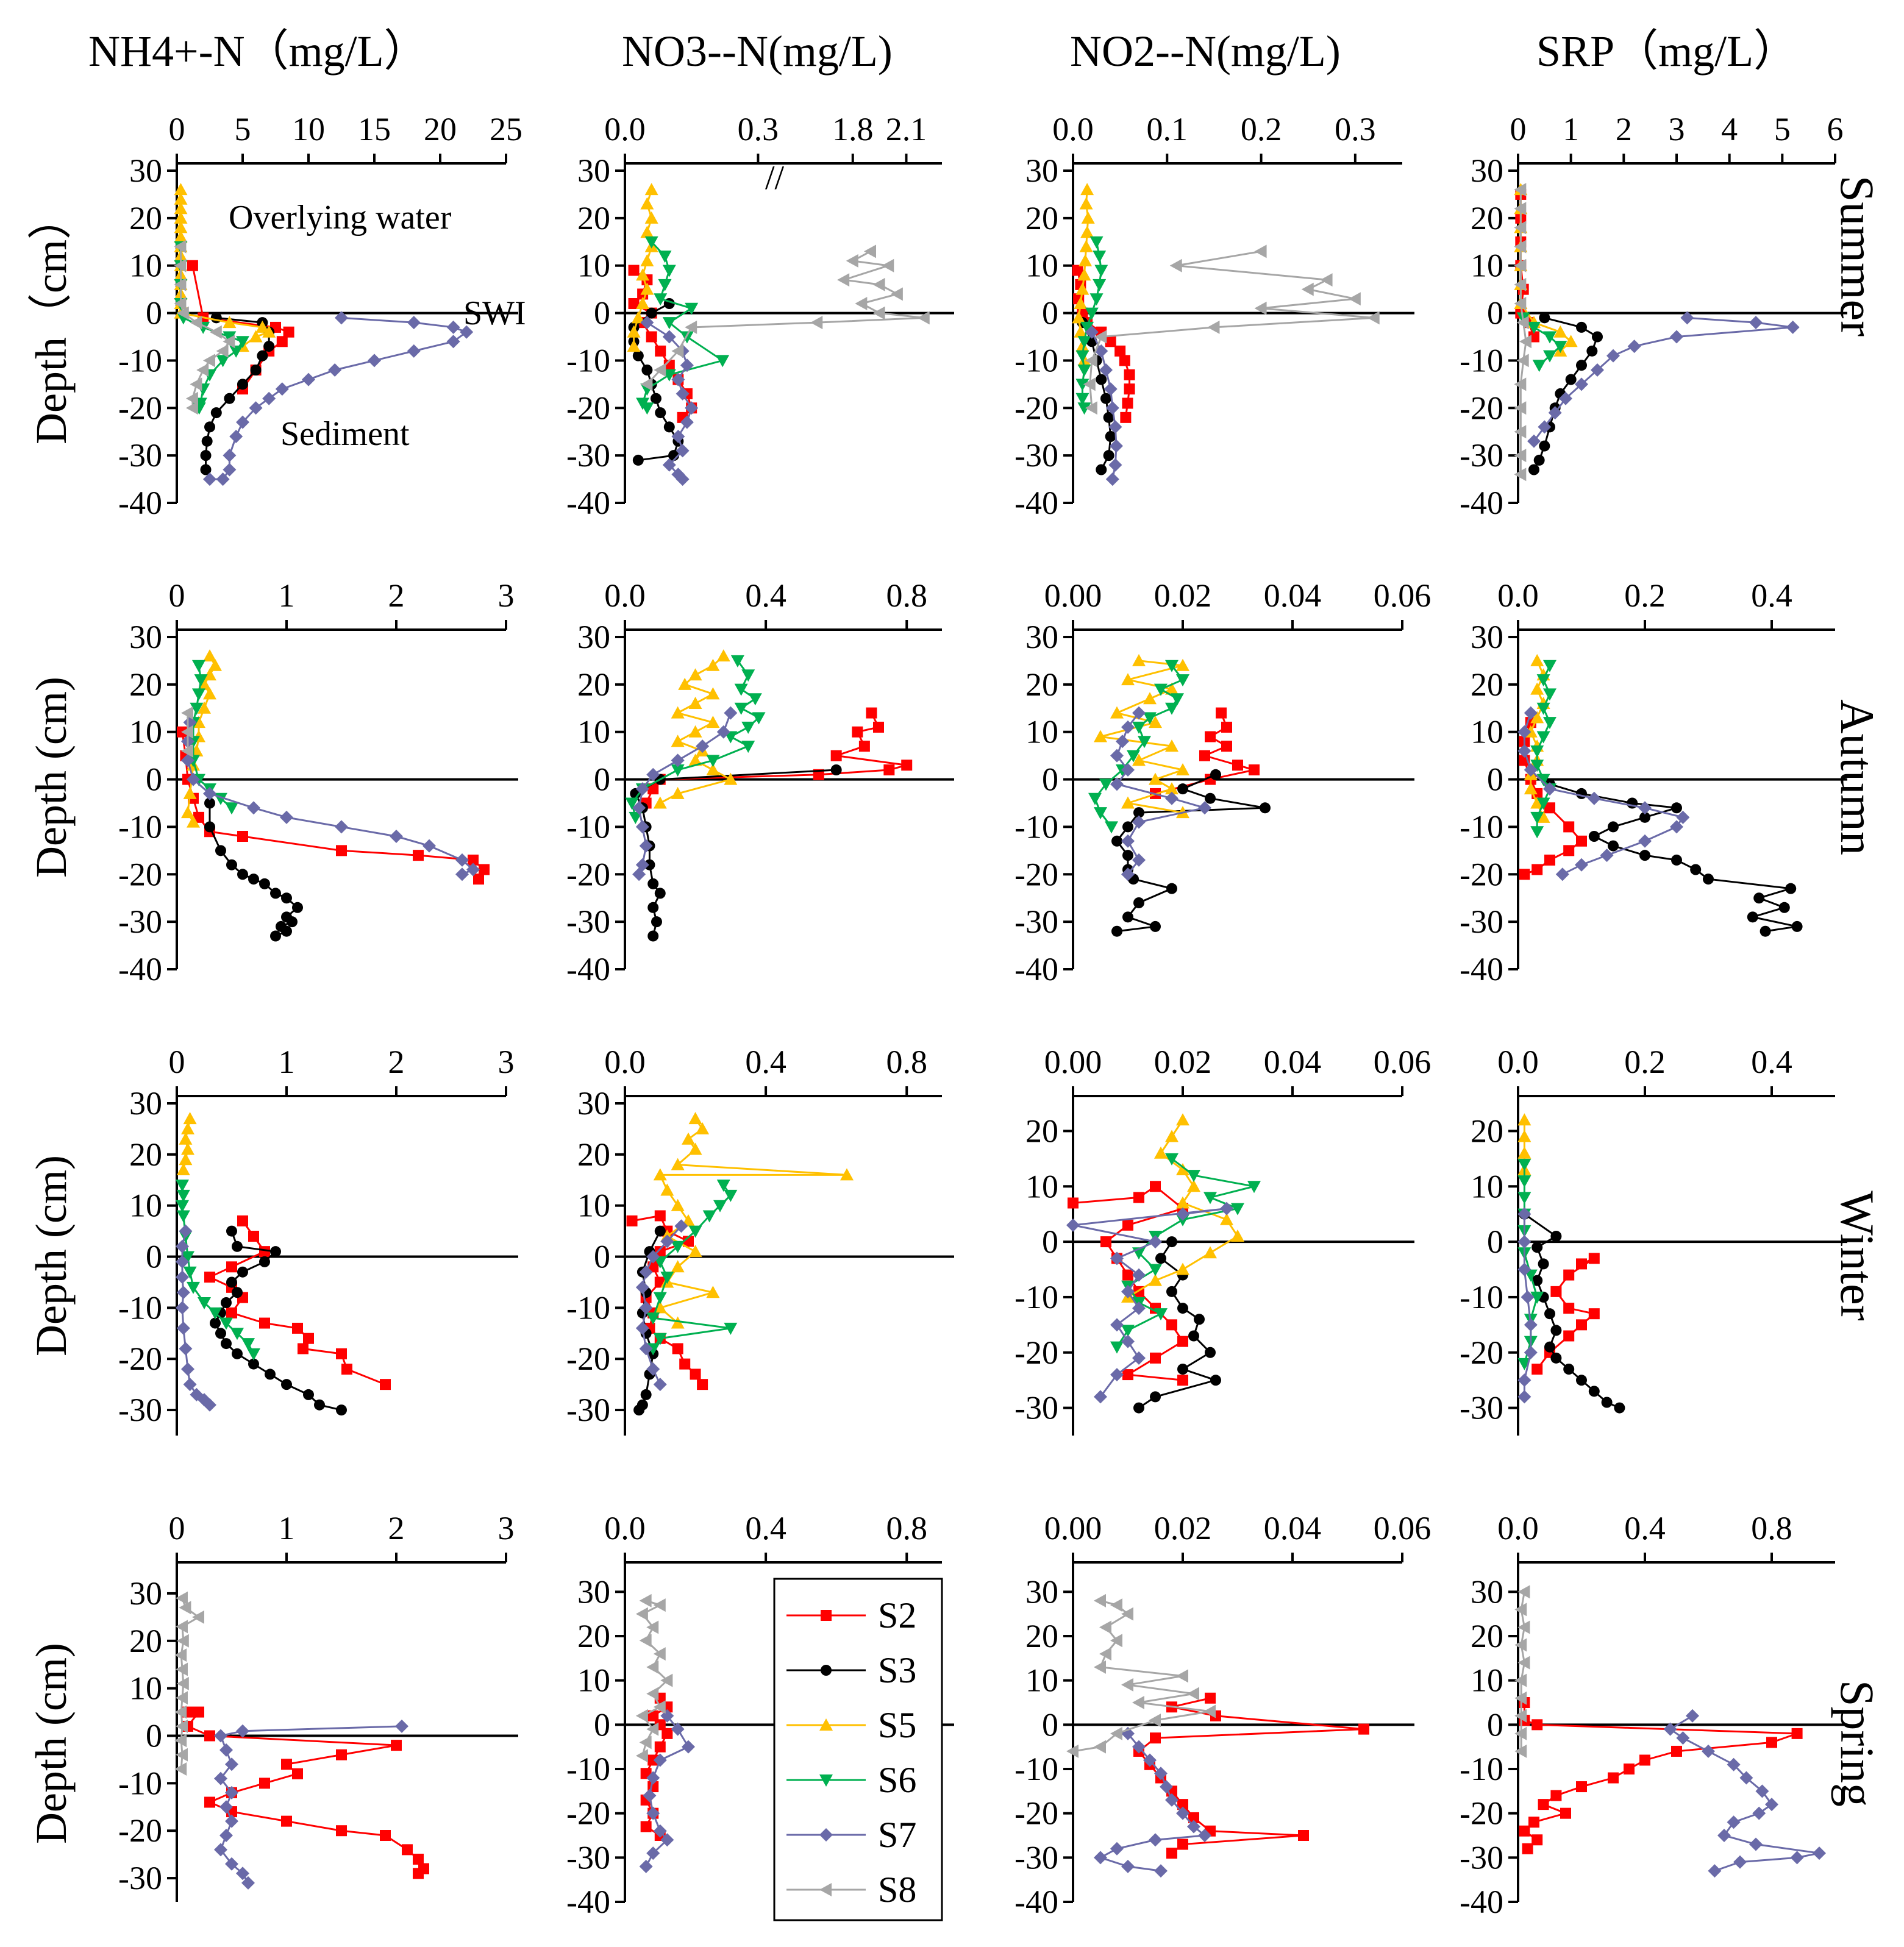 Image resolution: width=1904 pixels, height=1947 pixels. I want to click on x-tick-label: 0.06, so click(1403, 1062).